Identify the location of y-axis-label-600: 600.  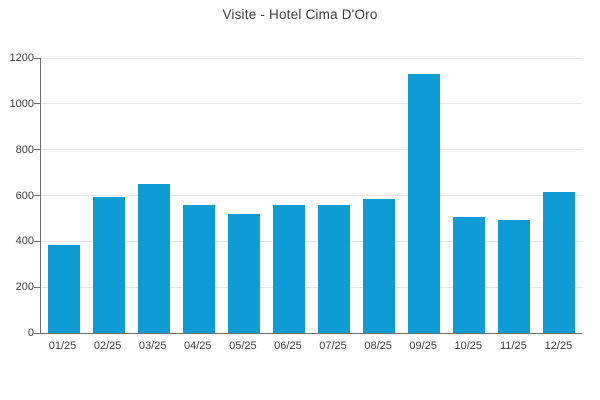
(24, 195).